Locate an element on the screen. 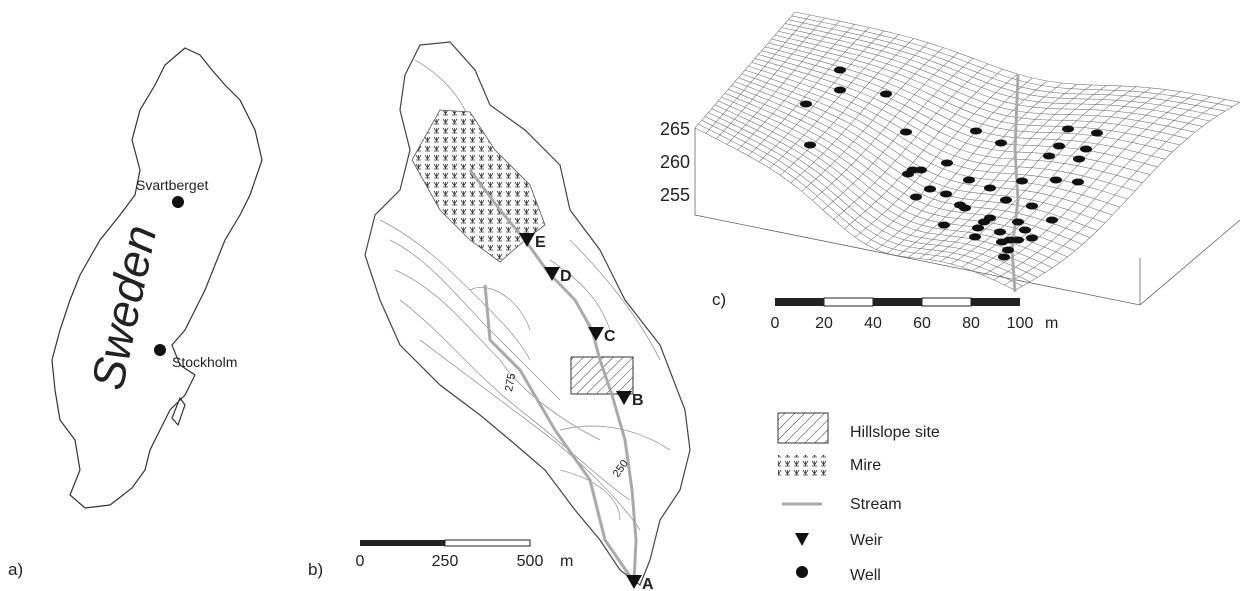  panel-label: c) is located at coordinates (719, 299).